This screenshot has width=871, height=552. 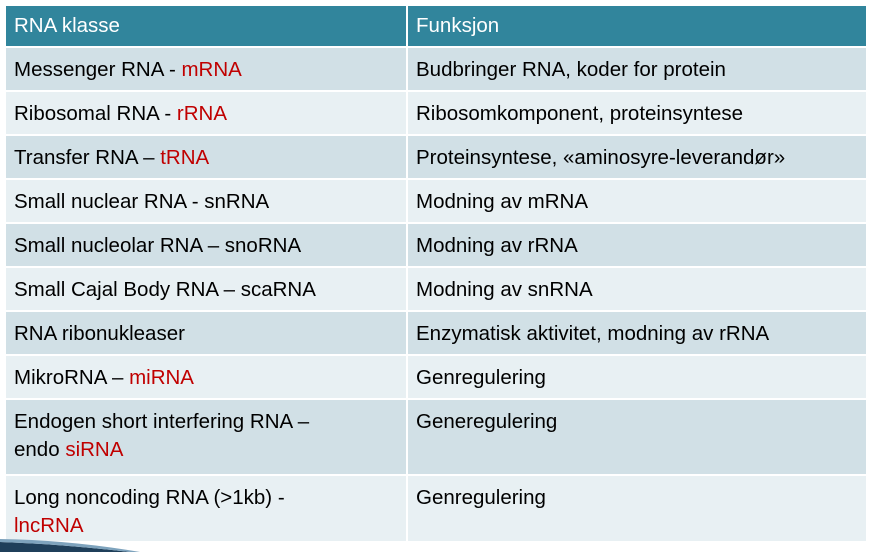 I want to click on function-cell: Modning av snRNA, so click(x=637, y=289).